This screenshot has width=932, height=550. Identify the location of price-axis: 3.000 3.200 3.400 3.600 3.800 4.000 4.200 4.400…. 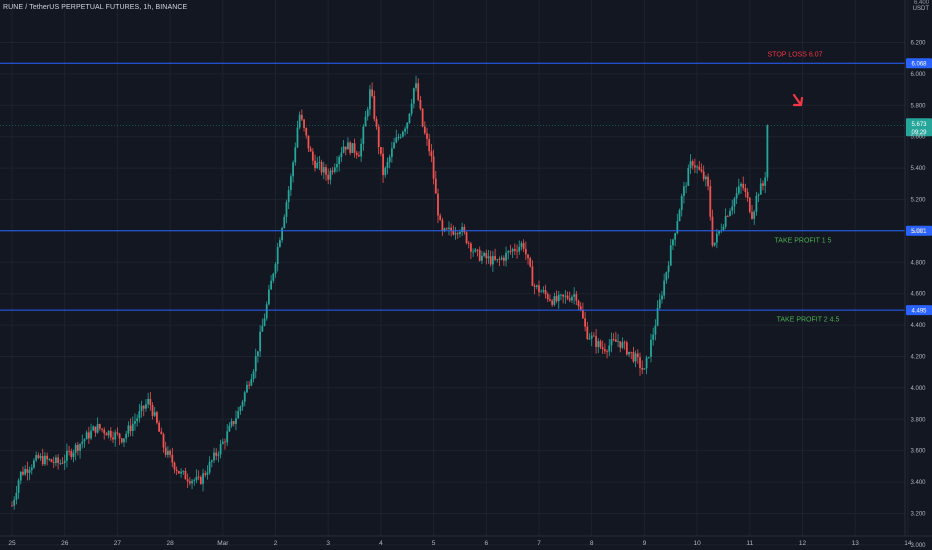
(918, 295).